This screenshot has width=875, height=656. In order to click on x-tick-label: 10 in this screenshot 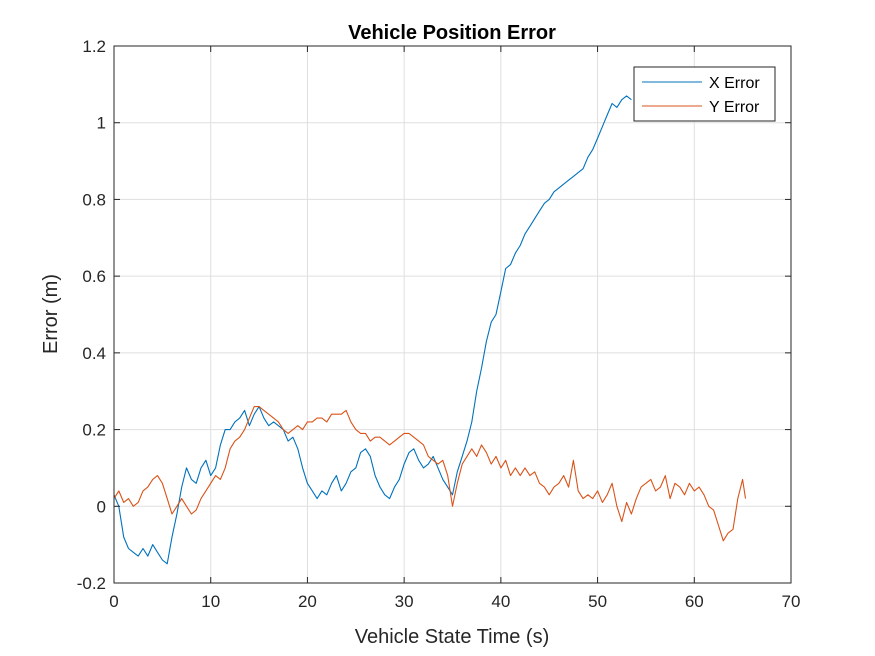, I will do `click(210, 601)`.